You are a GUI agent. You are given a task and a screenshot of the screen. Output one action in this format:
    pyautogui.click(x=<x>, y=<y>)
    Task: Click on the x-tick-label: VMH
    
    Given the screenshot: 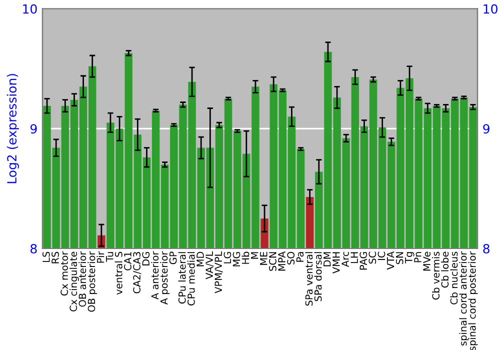 What is the action you would take?
    pyautogui.click(x=336, y=263)
    